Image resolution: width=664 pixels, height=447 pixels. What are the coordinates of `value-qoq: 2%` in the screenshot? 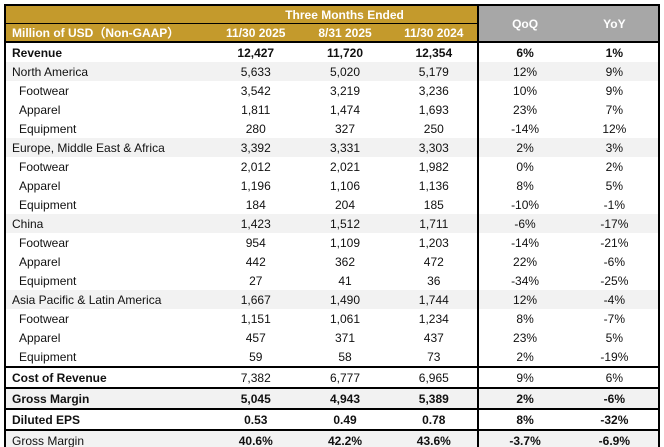 It's located at (524, 398).